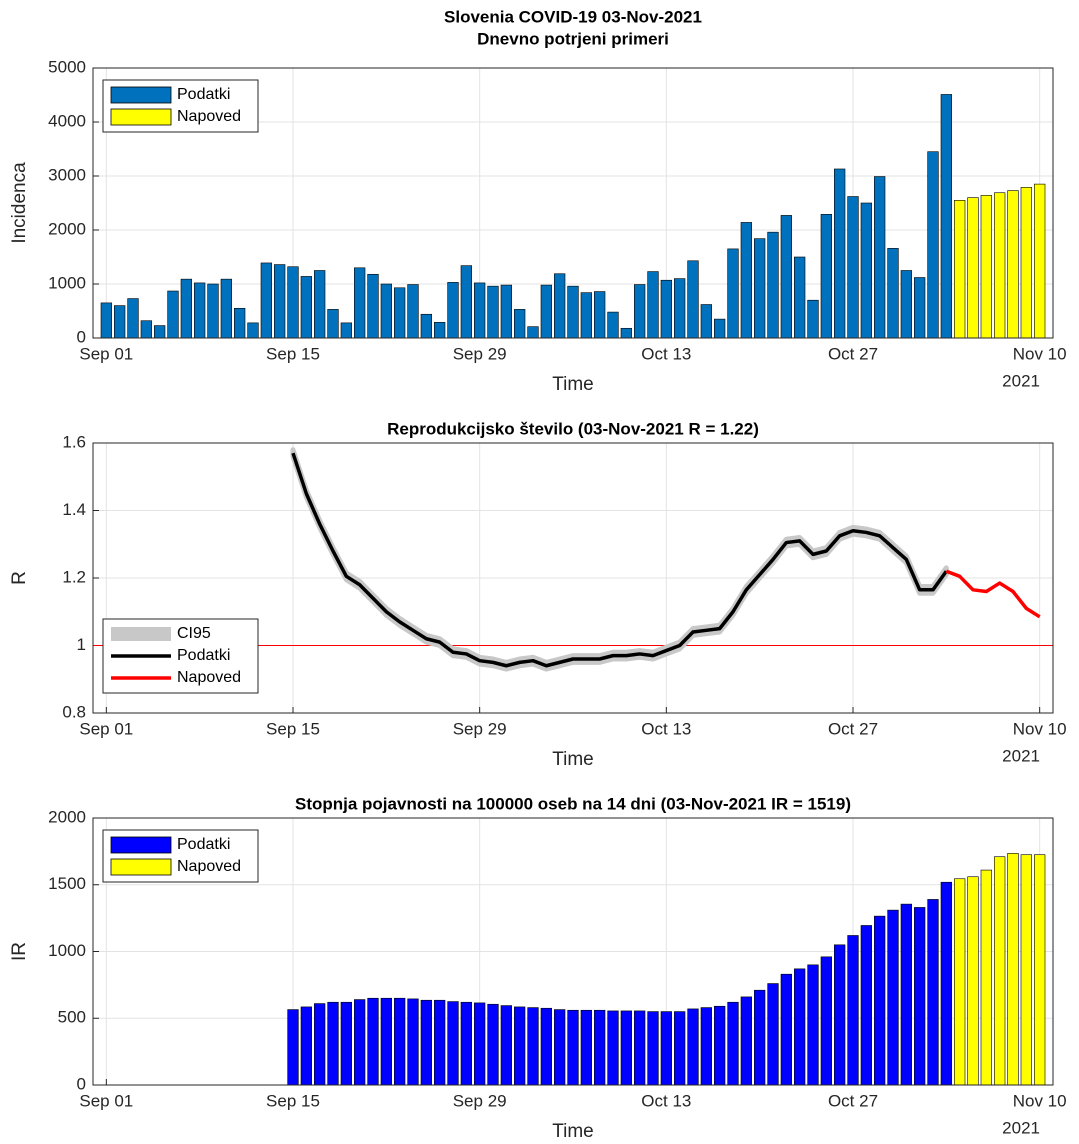  Describe the element at coordinates (81, 644) in the screenshot. I see `y-tick-label: 1` at that location.